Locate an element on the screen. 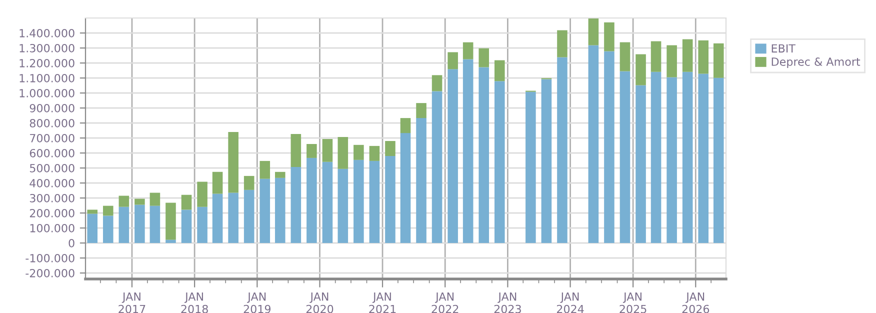 This screenshot has height=313, width=876. y-tick-label: 600.000 is located at coordinates (52, 153).